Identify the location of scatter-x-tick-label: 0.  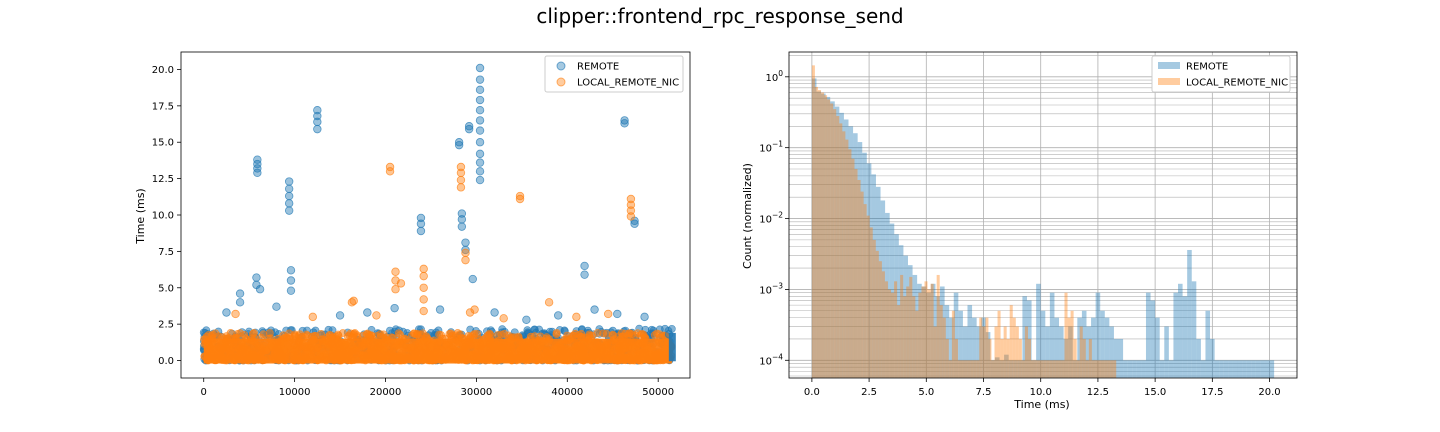
(204, 392).